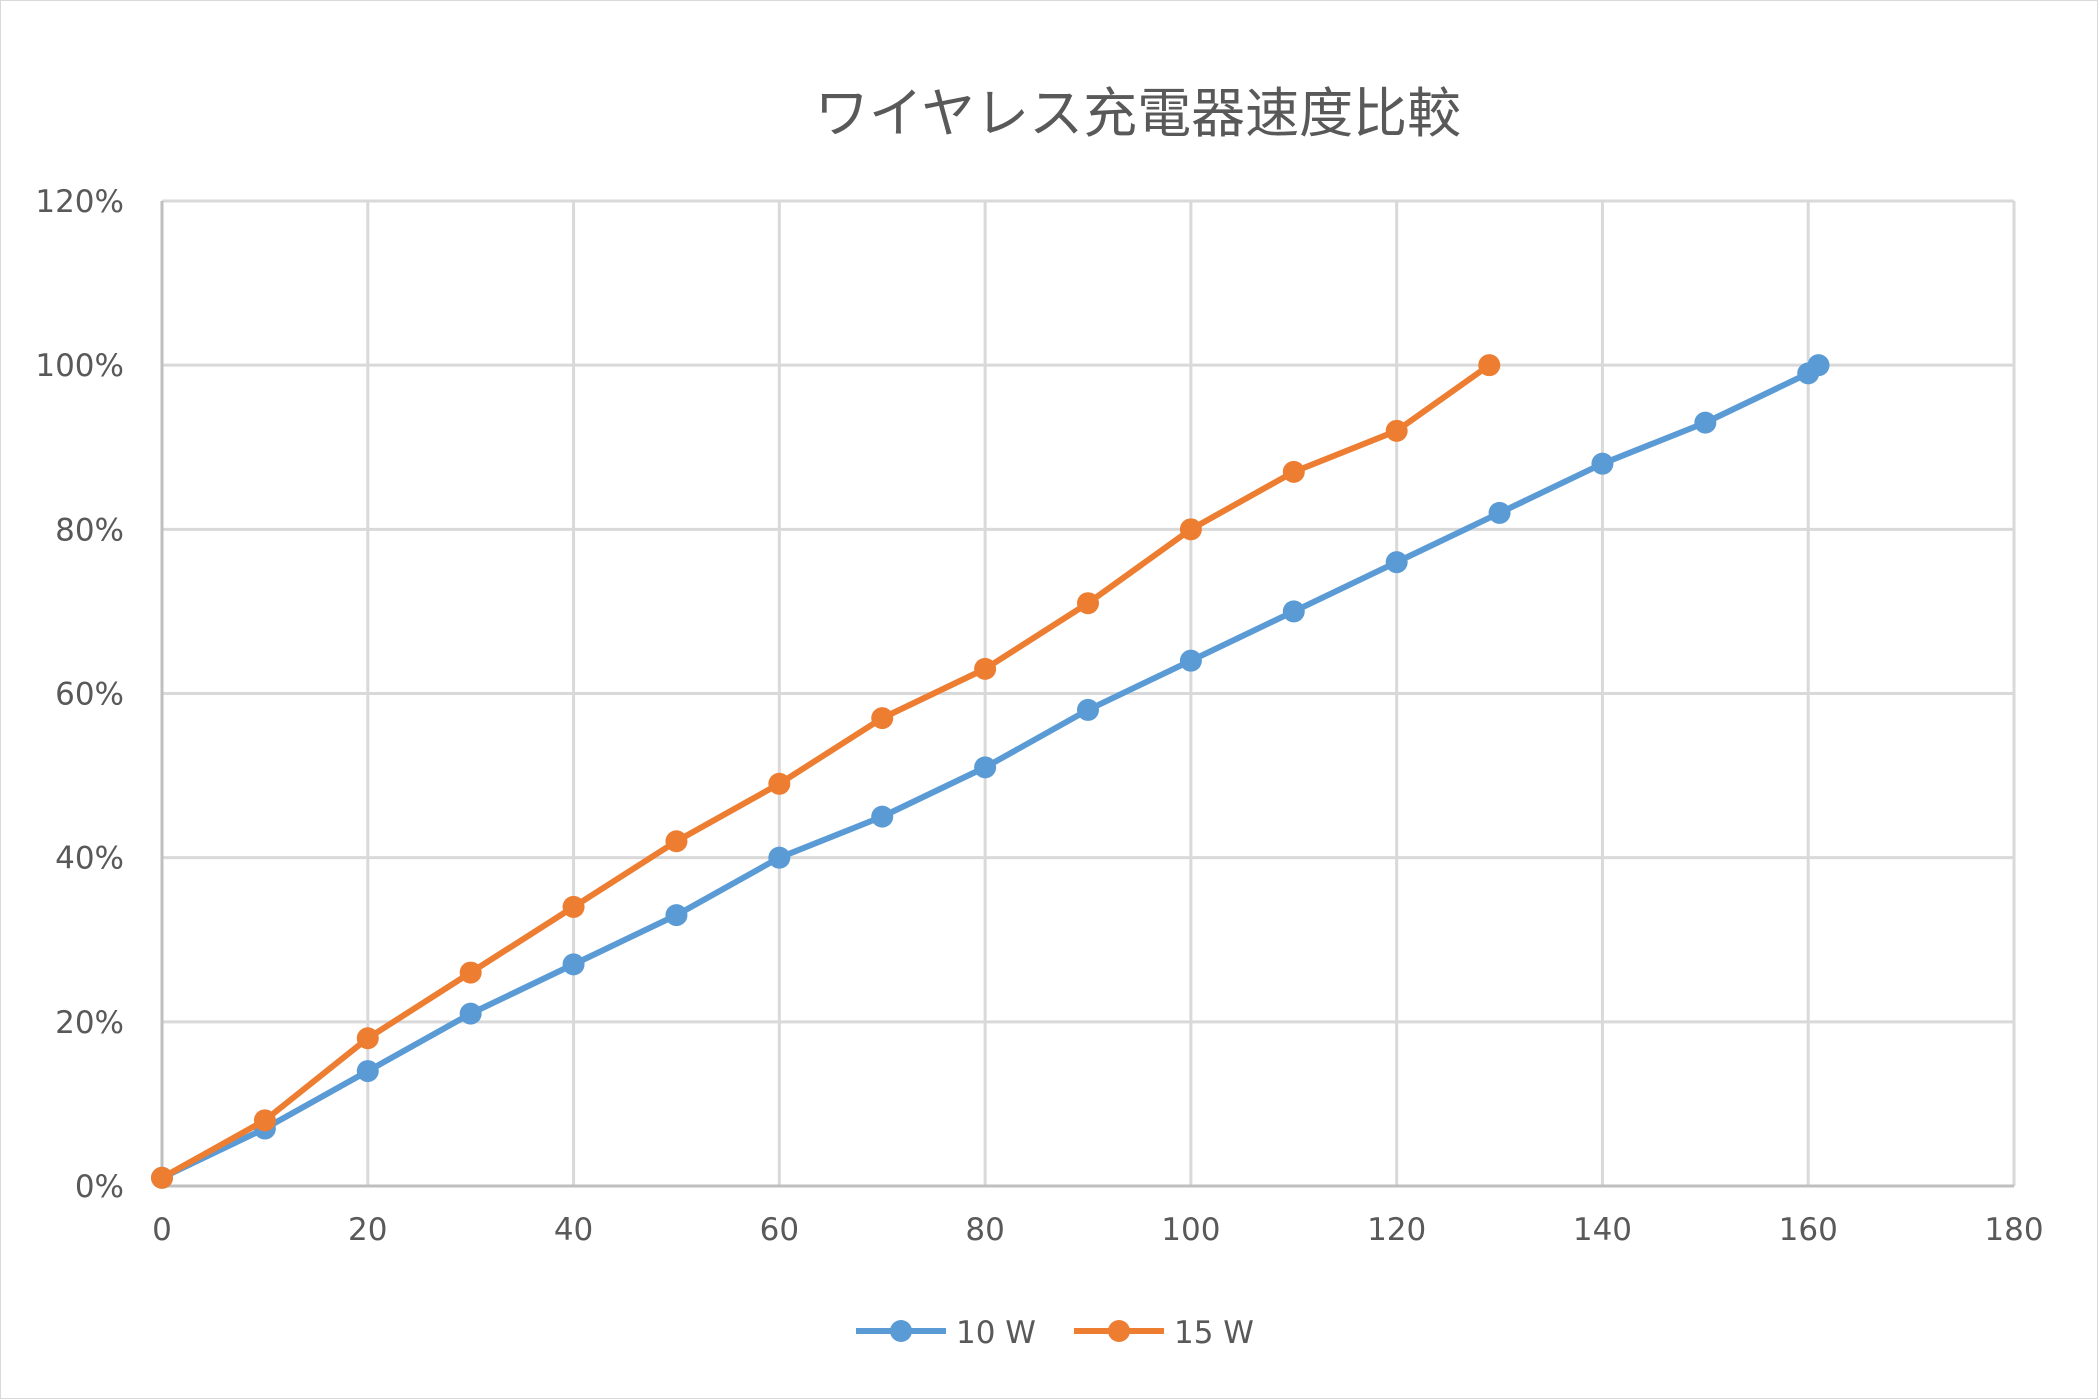 This screenshot has height=1399, width=2098. I want to click on y-tick-label: 100%, so click(79, 366).